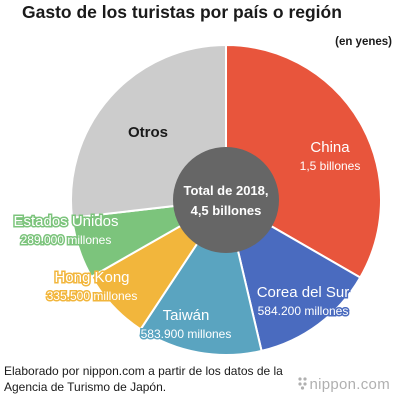  I want to click on slice-value-estados-unidos: 289.000 millones, so click(66, 240).